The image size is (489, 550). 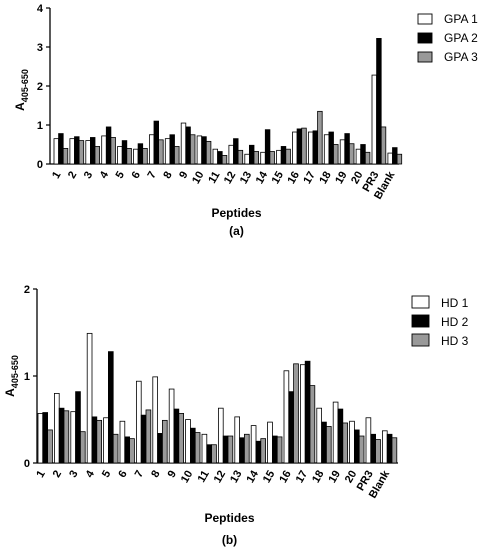 I want to click on x-tick-label-a: 19, so click(x=341, y=178).